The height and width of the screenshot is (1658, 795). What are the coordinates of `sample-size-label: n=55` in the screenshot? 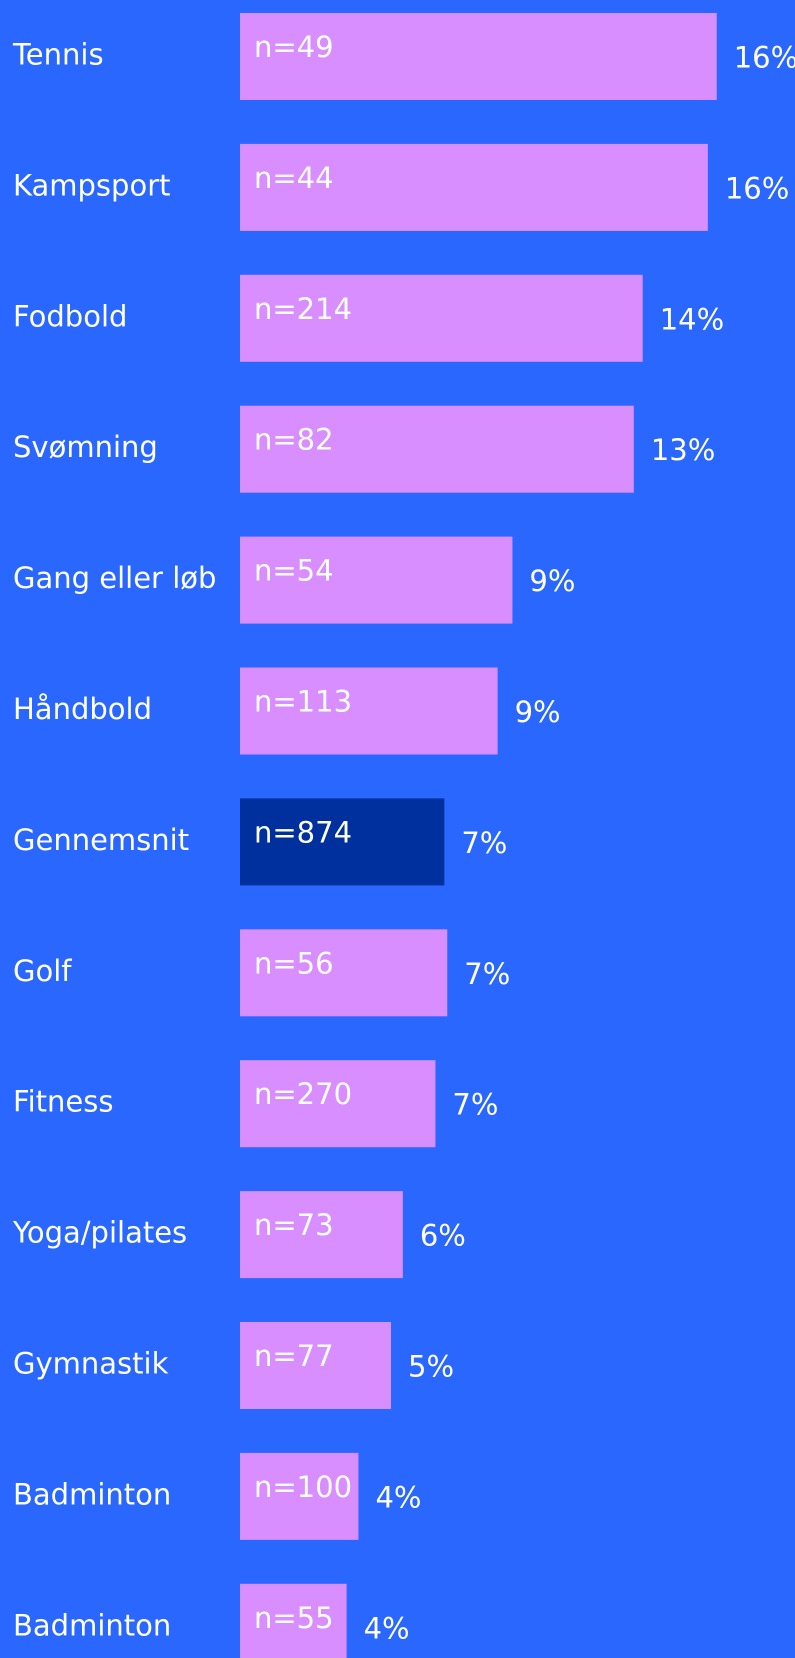 It's located at (294, 1618).